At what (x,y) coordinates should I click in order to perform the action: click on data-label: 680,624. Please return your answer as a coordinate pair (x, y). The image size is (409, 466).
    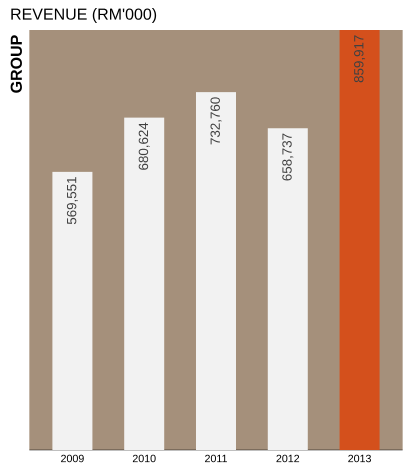
    Looking at the image, I should click on (144, 146).